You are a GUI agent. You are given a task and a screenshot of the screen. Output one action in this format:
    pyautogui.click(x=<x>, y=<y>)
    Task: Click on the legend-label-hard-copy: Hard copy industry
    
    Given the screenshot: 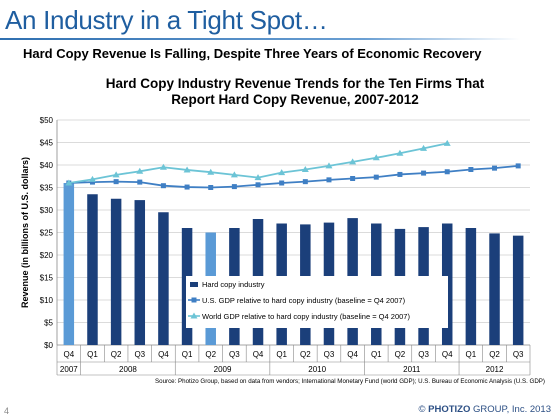 What is the action you would take?
    pyautogui.click(x=233, y=284)
    